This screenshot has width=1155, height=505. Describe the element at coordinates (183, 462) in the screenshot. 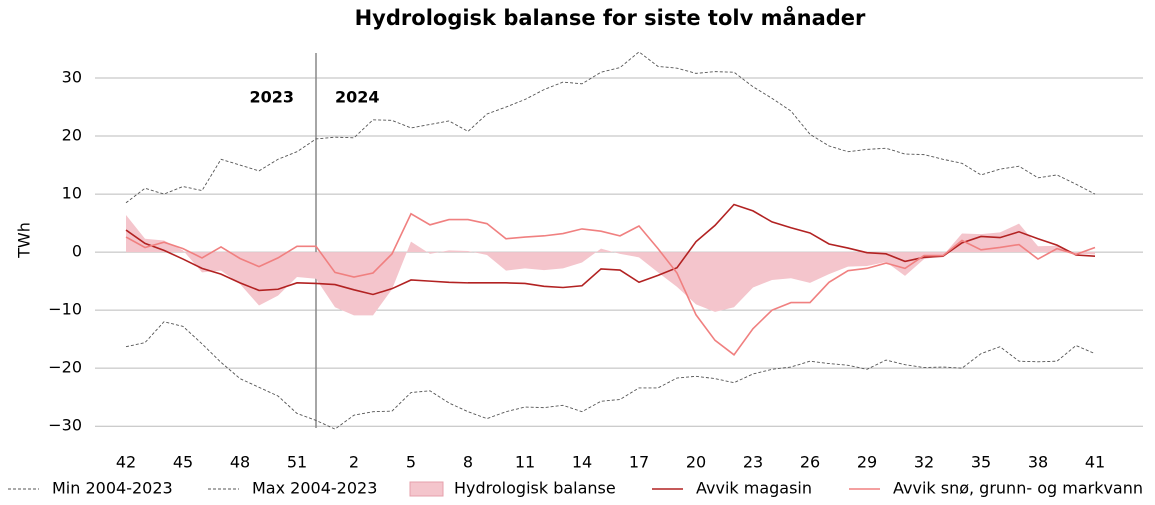

I see `x-tick-label: 45` at that location.